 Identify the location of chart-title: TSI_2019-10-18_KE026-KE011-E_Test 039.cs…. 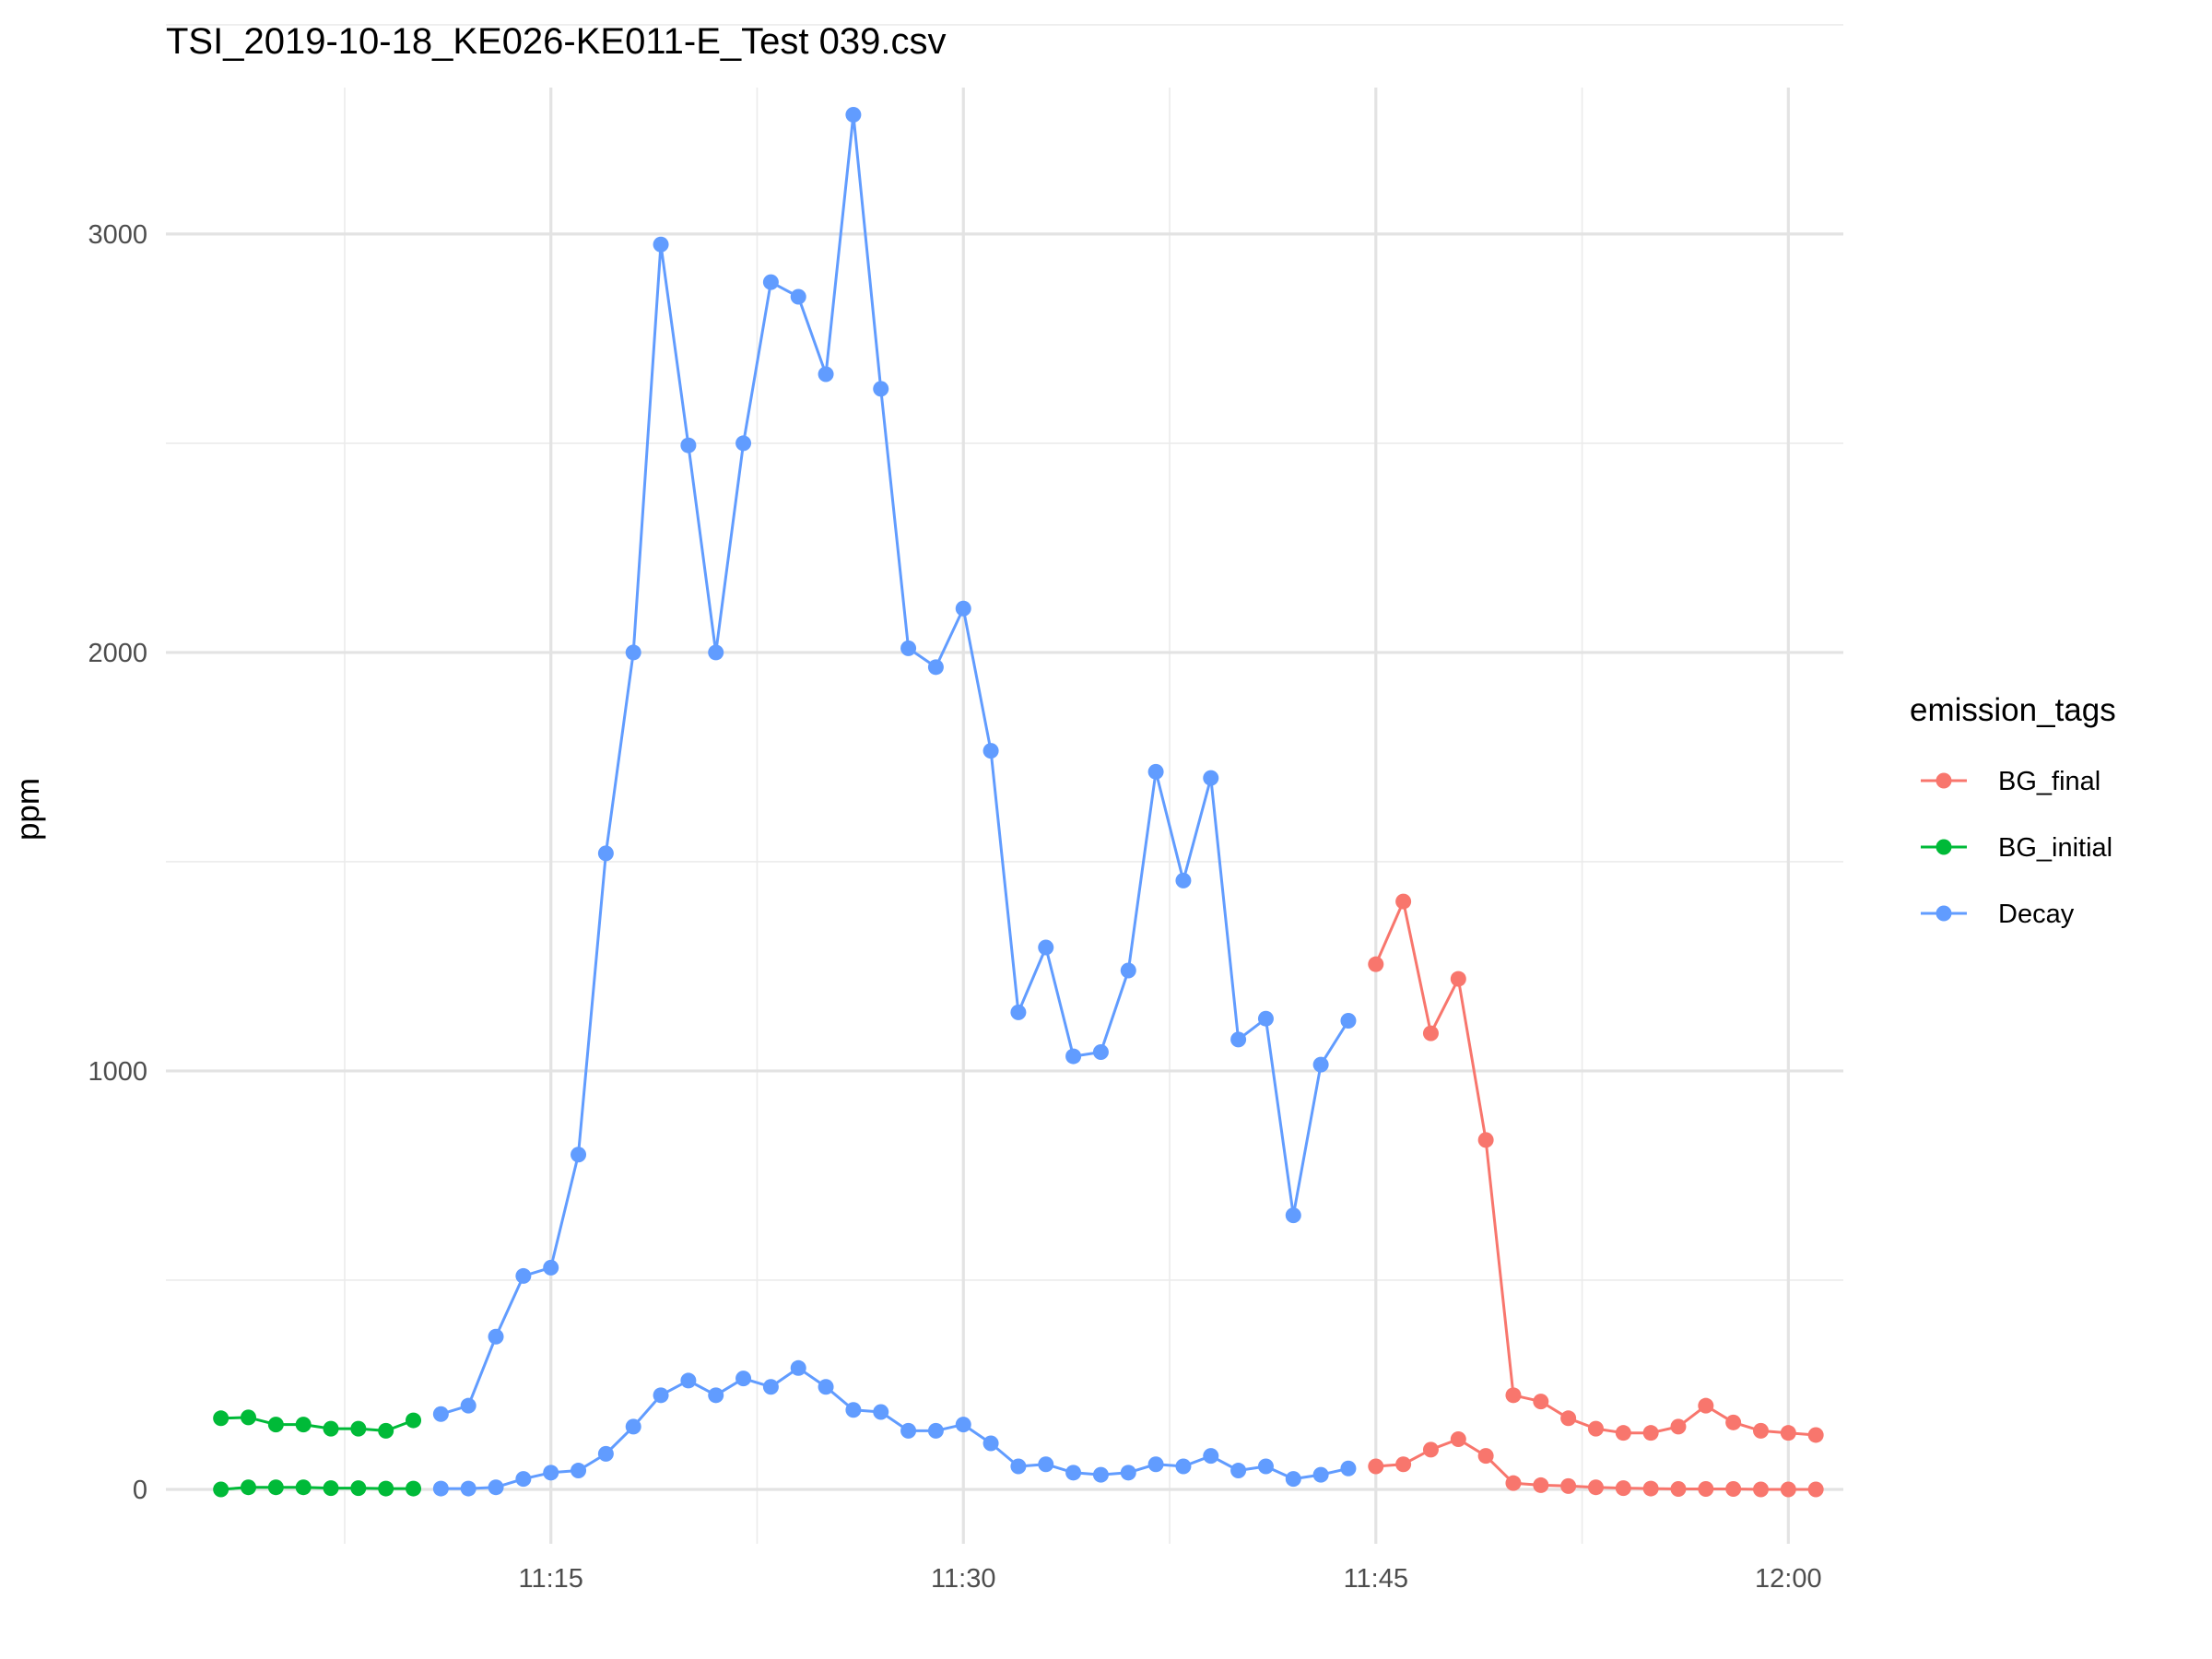
(556, 41).